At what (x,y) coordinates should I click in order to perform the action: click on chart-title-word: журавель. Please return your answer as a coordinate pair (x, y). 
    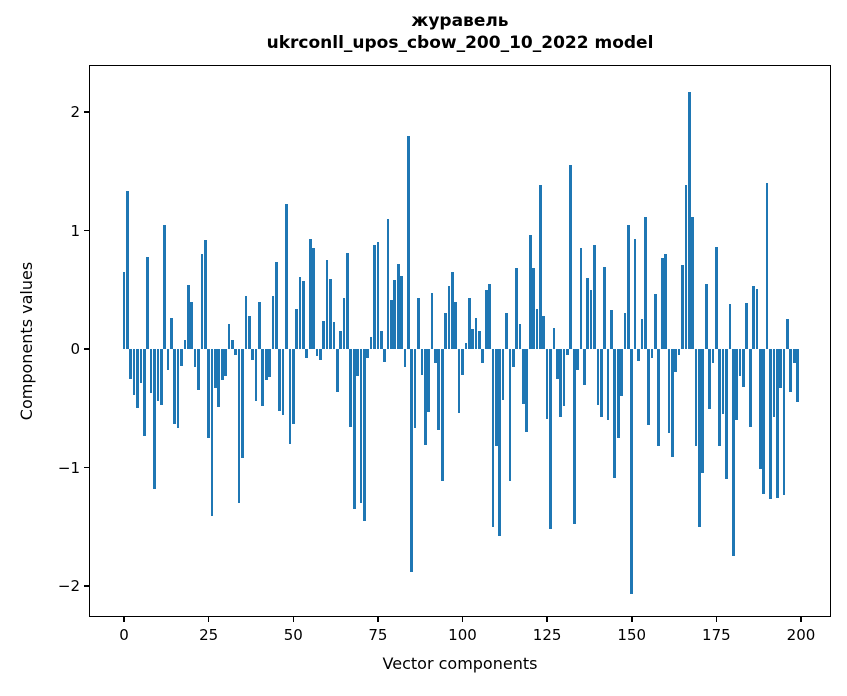
    Looking at the image, I should click on (460, 21).